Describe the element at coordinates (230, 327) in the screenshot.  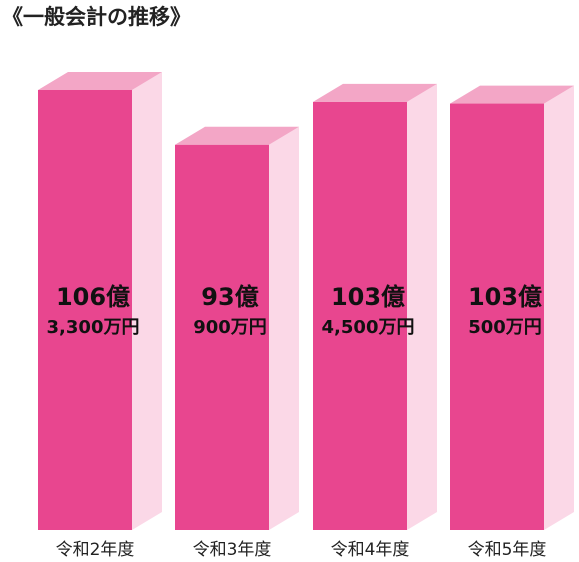
I see `value-label: 900万円` at that location.